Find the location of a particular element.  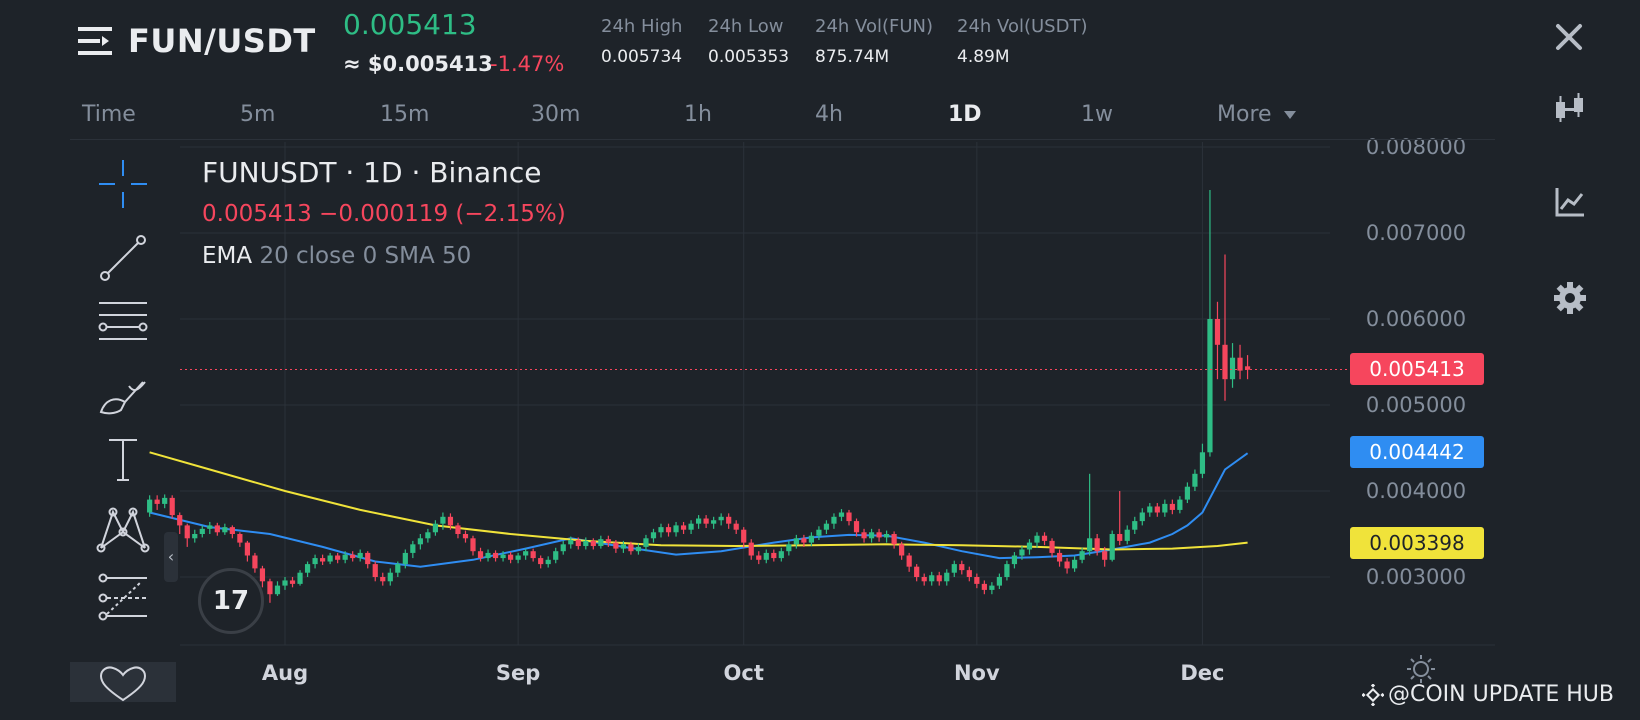

text-icon is located at coordinates (123, 460).